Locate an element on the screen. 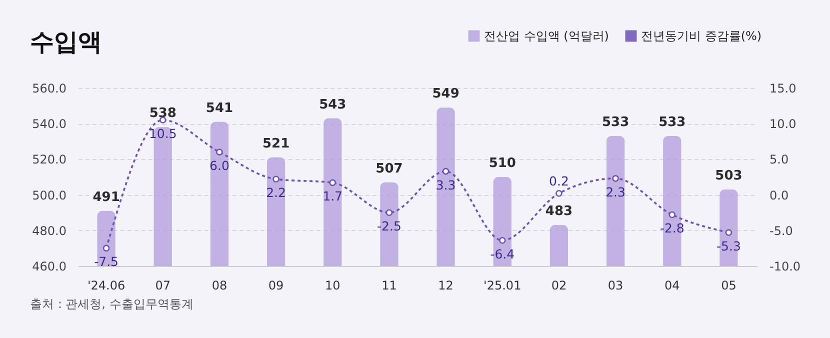 The image size is (830, 338). y2-tick-label: -10.0 is located at coordinates (785, 267).